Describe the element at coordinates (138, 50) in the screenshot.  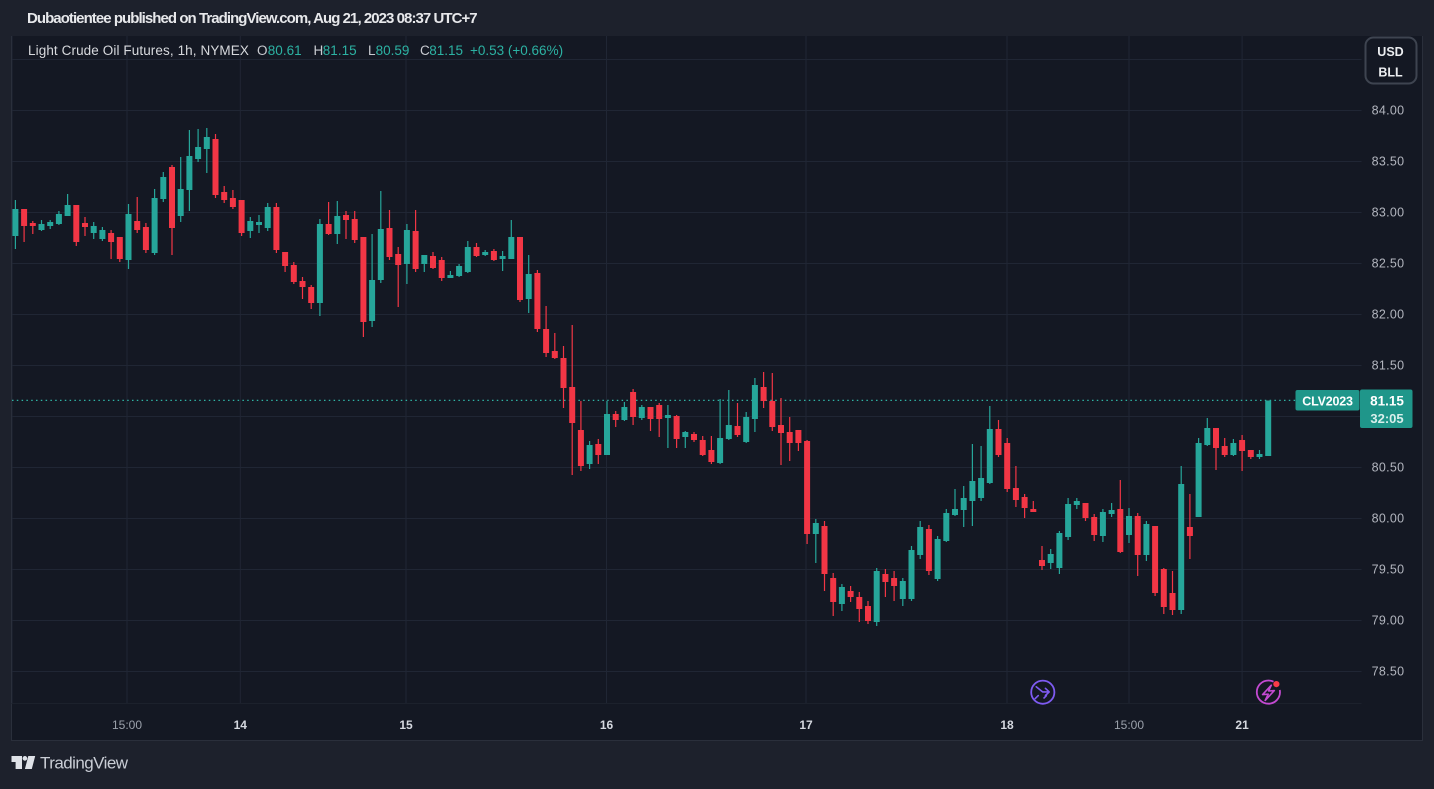
I see `svg-text:Light Crude Oil Futures, 1h, N: Light Crude Oil Futures, 1h, NYMEX` at that location.